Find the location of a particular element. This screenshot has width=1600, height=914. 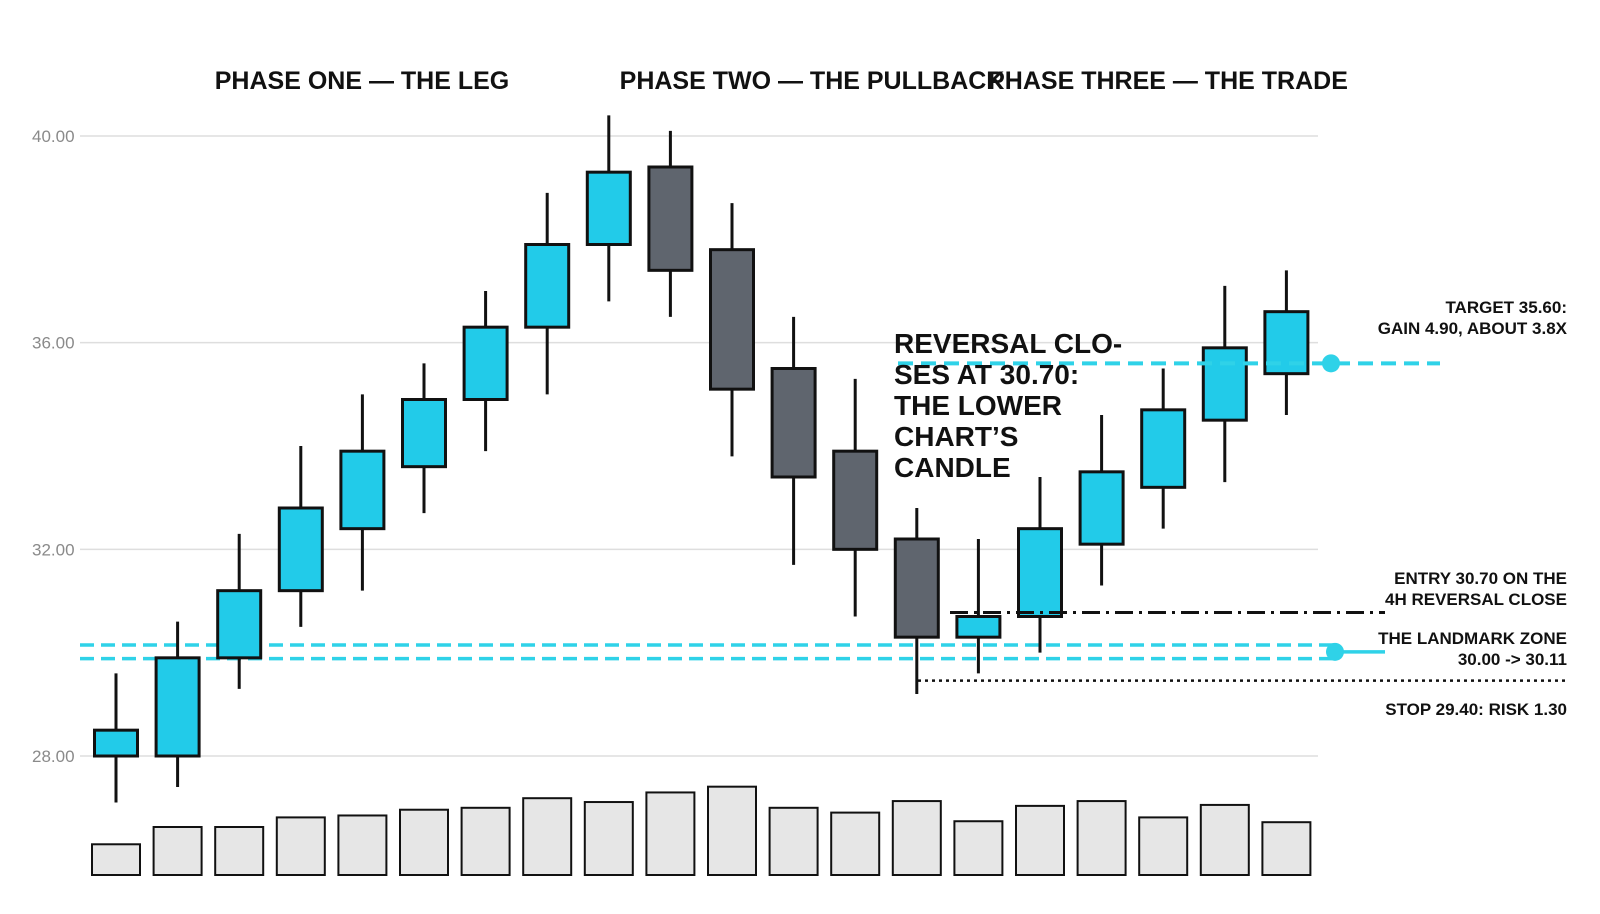

phase-label-3: PHASE THREE — THE TRADE is located at coordinates (1168, 81).